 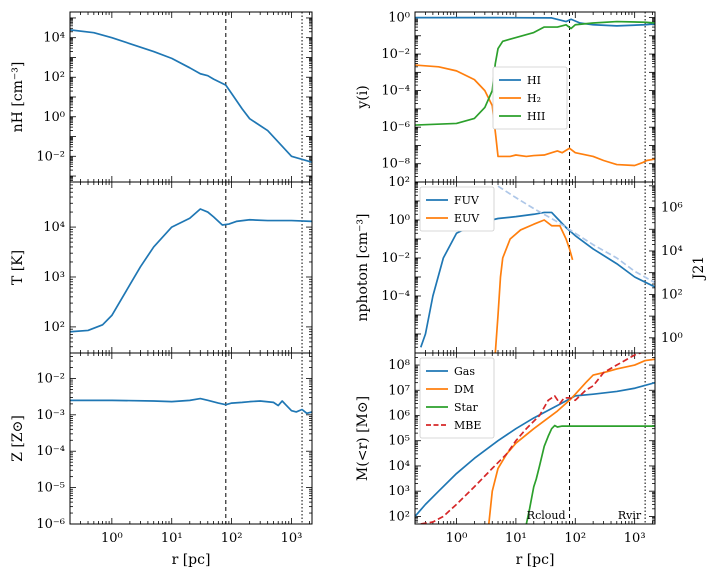 I want to click on series-line-gas, so click(x=535, y=449).